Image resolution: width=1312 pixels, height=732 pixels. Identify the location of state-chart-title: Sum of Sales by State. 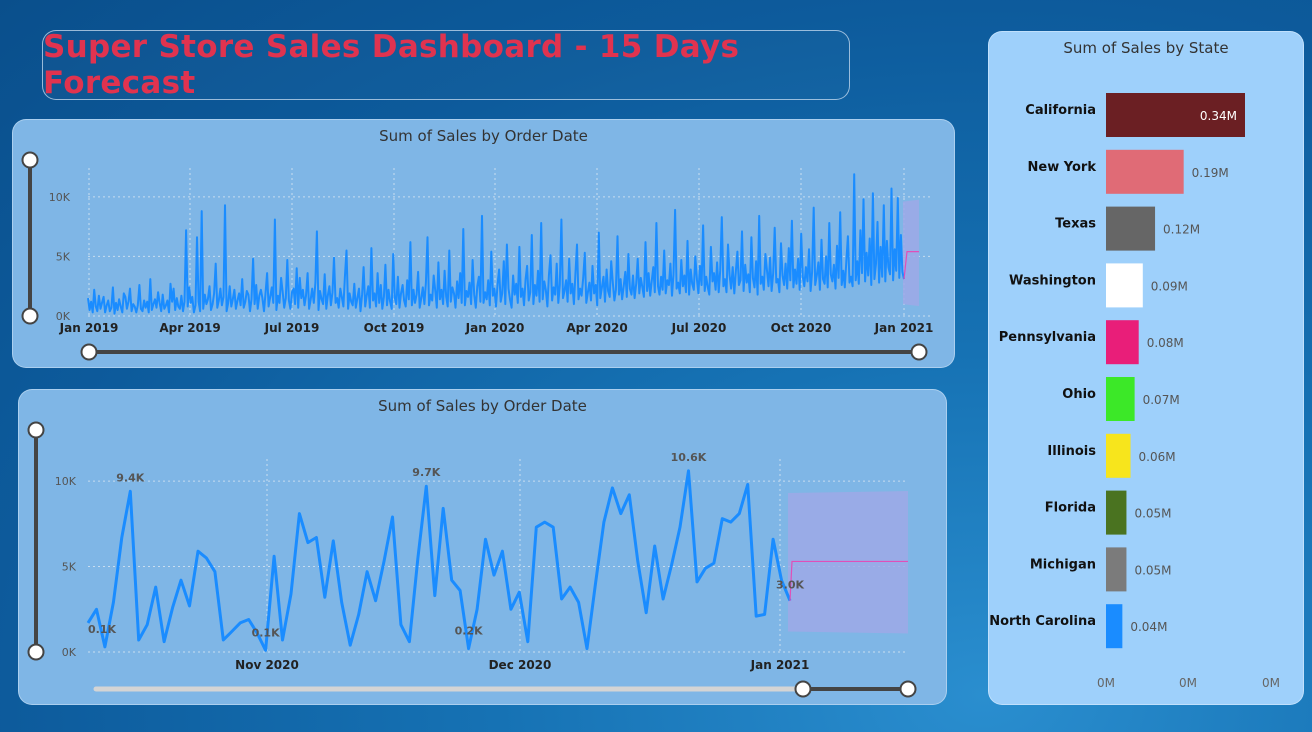
(1146, 48).